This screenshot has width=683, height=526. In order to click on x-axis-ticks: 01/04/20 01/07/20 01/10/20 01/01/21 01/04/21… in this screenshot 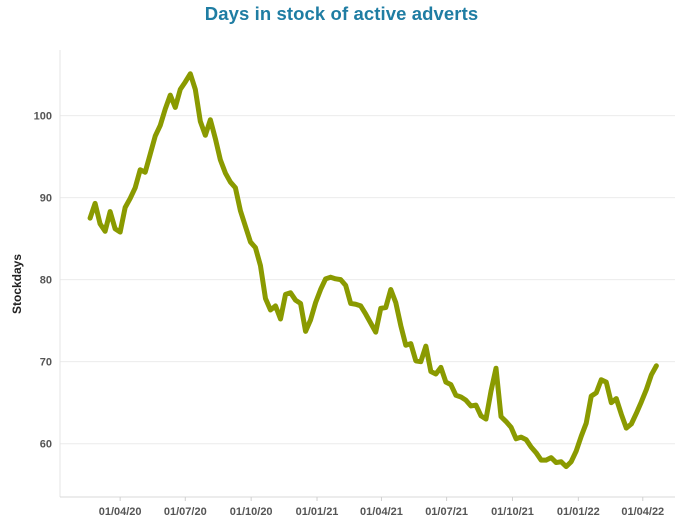, I will do `click(381, 507)`.